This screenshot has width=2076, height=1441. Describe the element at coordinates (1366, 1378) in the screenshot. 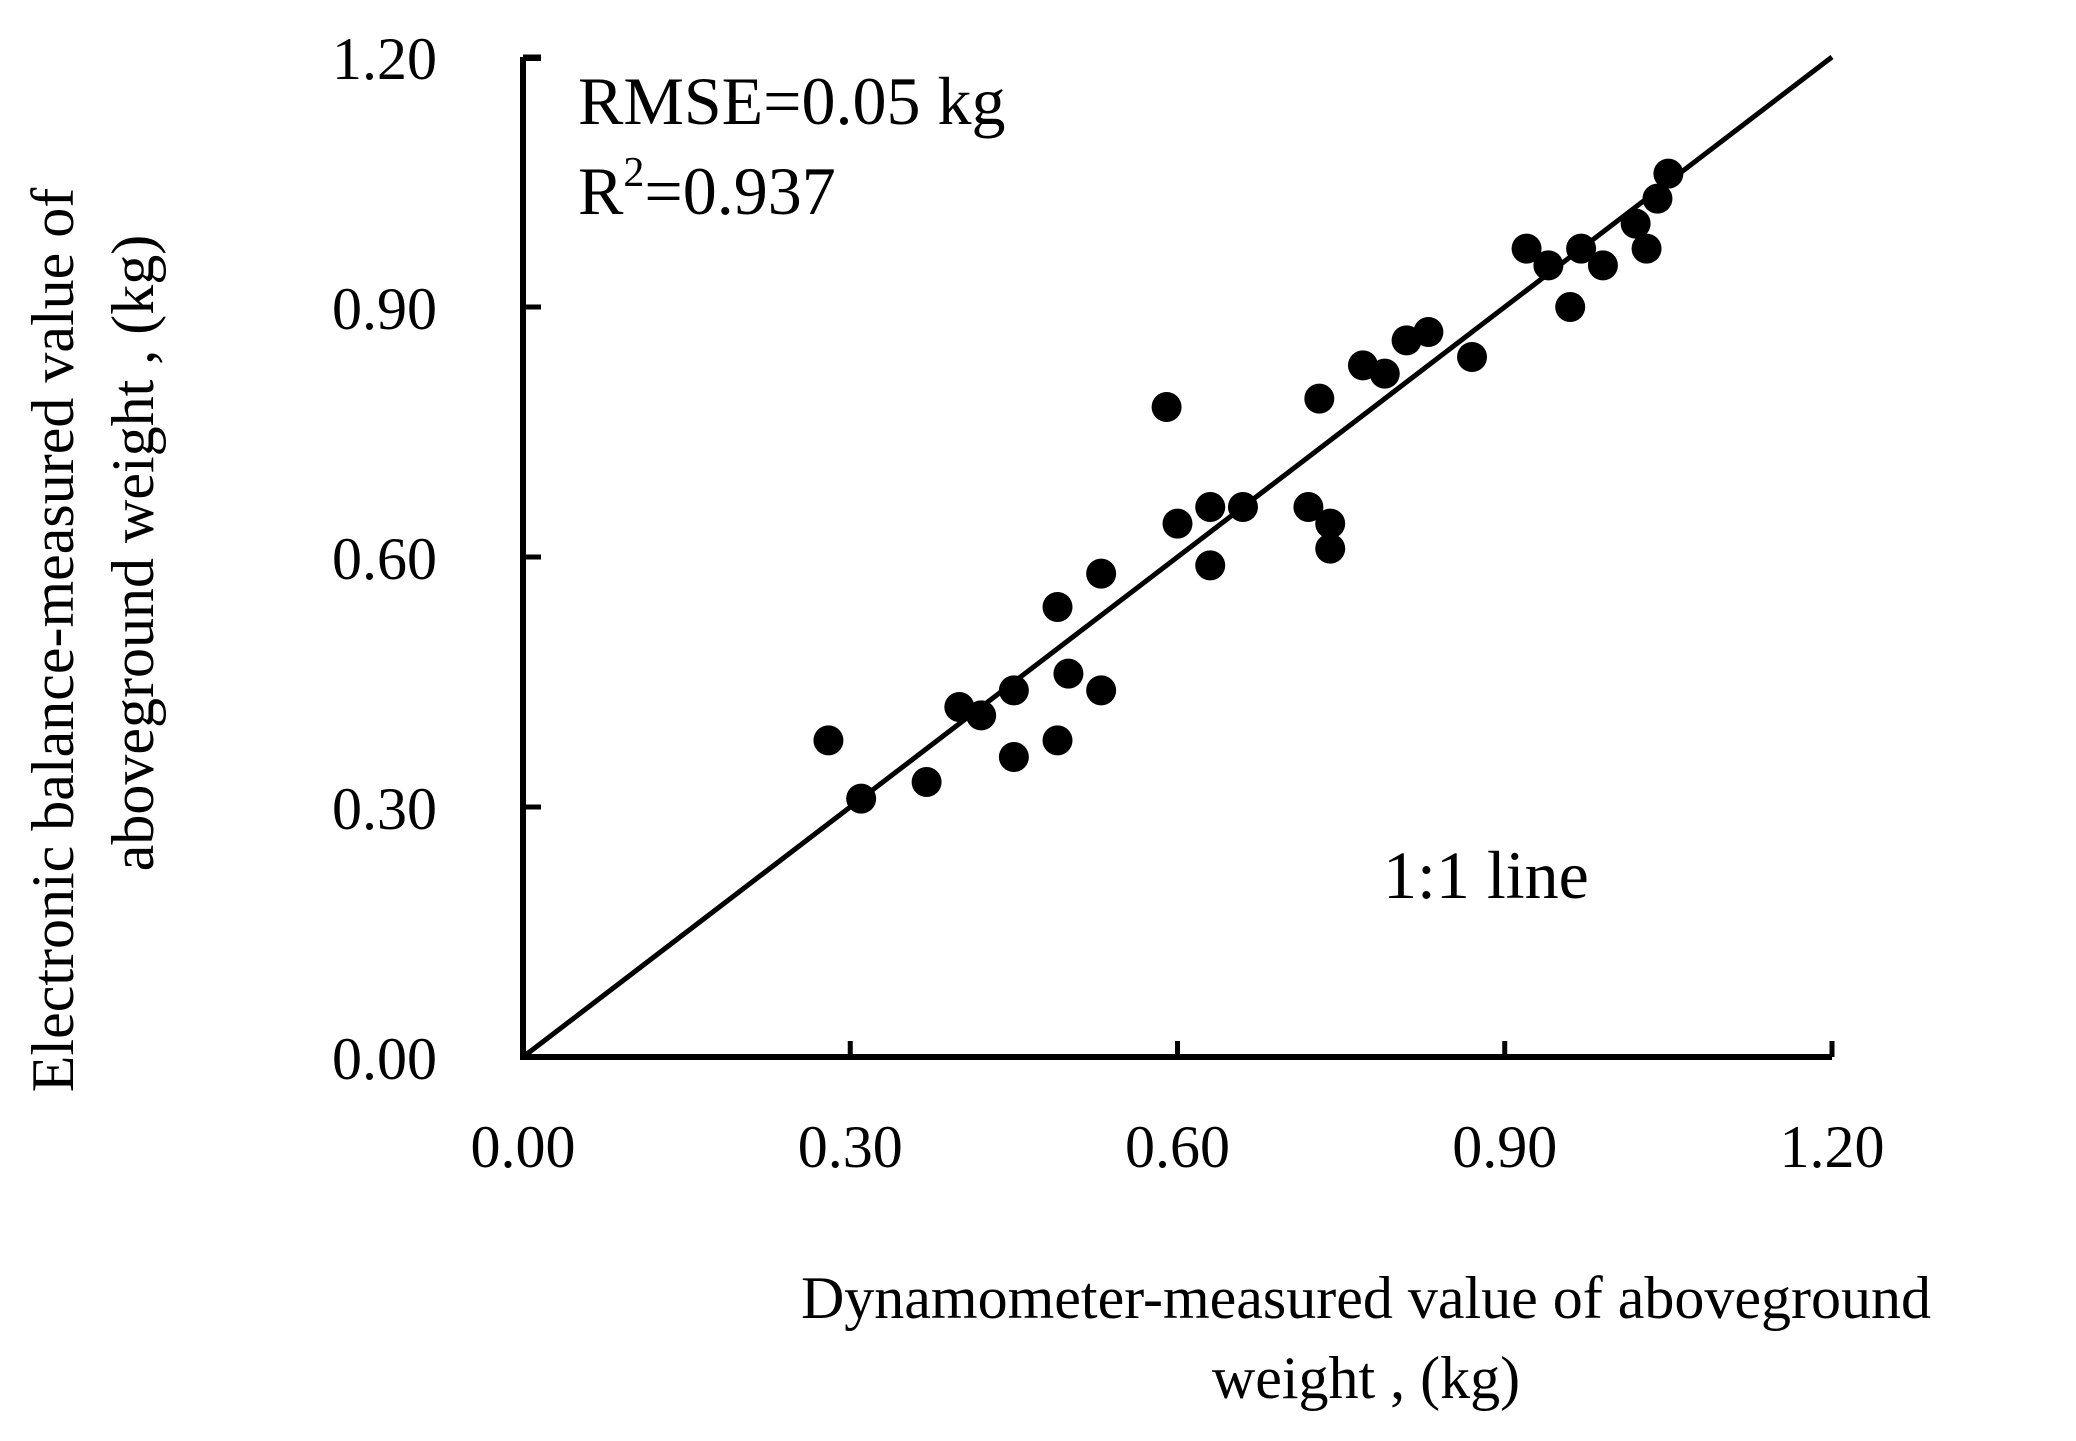

I see `x-axis-title-line-2: weight , (kg)` at that location.